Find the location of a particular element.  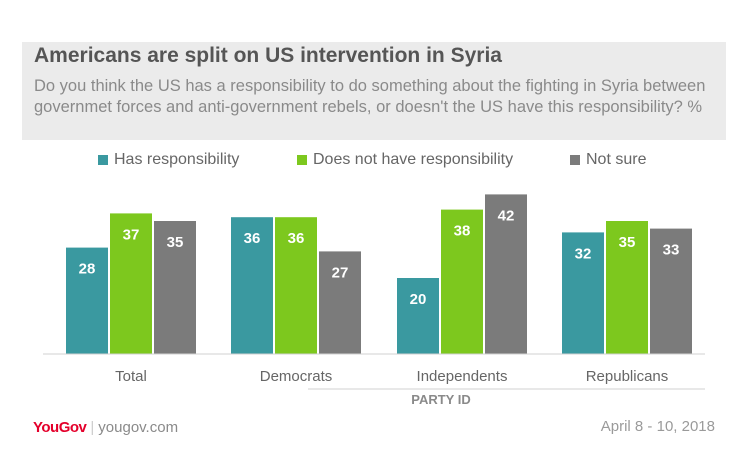

legend-item-has-responsibility: Has responsibility is located at coordinates (168, 160).